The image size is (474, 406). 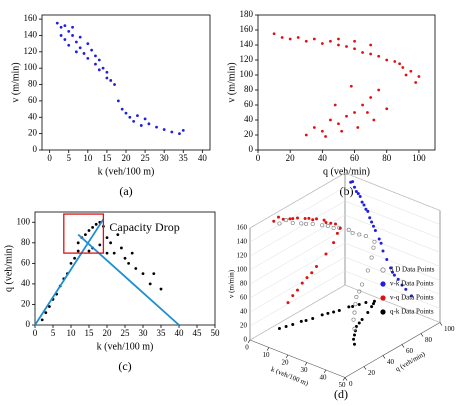 What do you see at coordinates (249, 341) in the screenshot?
I see `x-tick` at bounding box center [249, 341].